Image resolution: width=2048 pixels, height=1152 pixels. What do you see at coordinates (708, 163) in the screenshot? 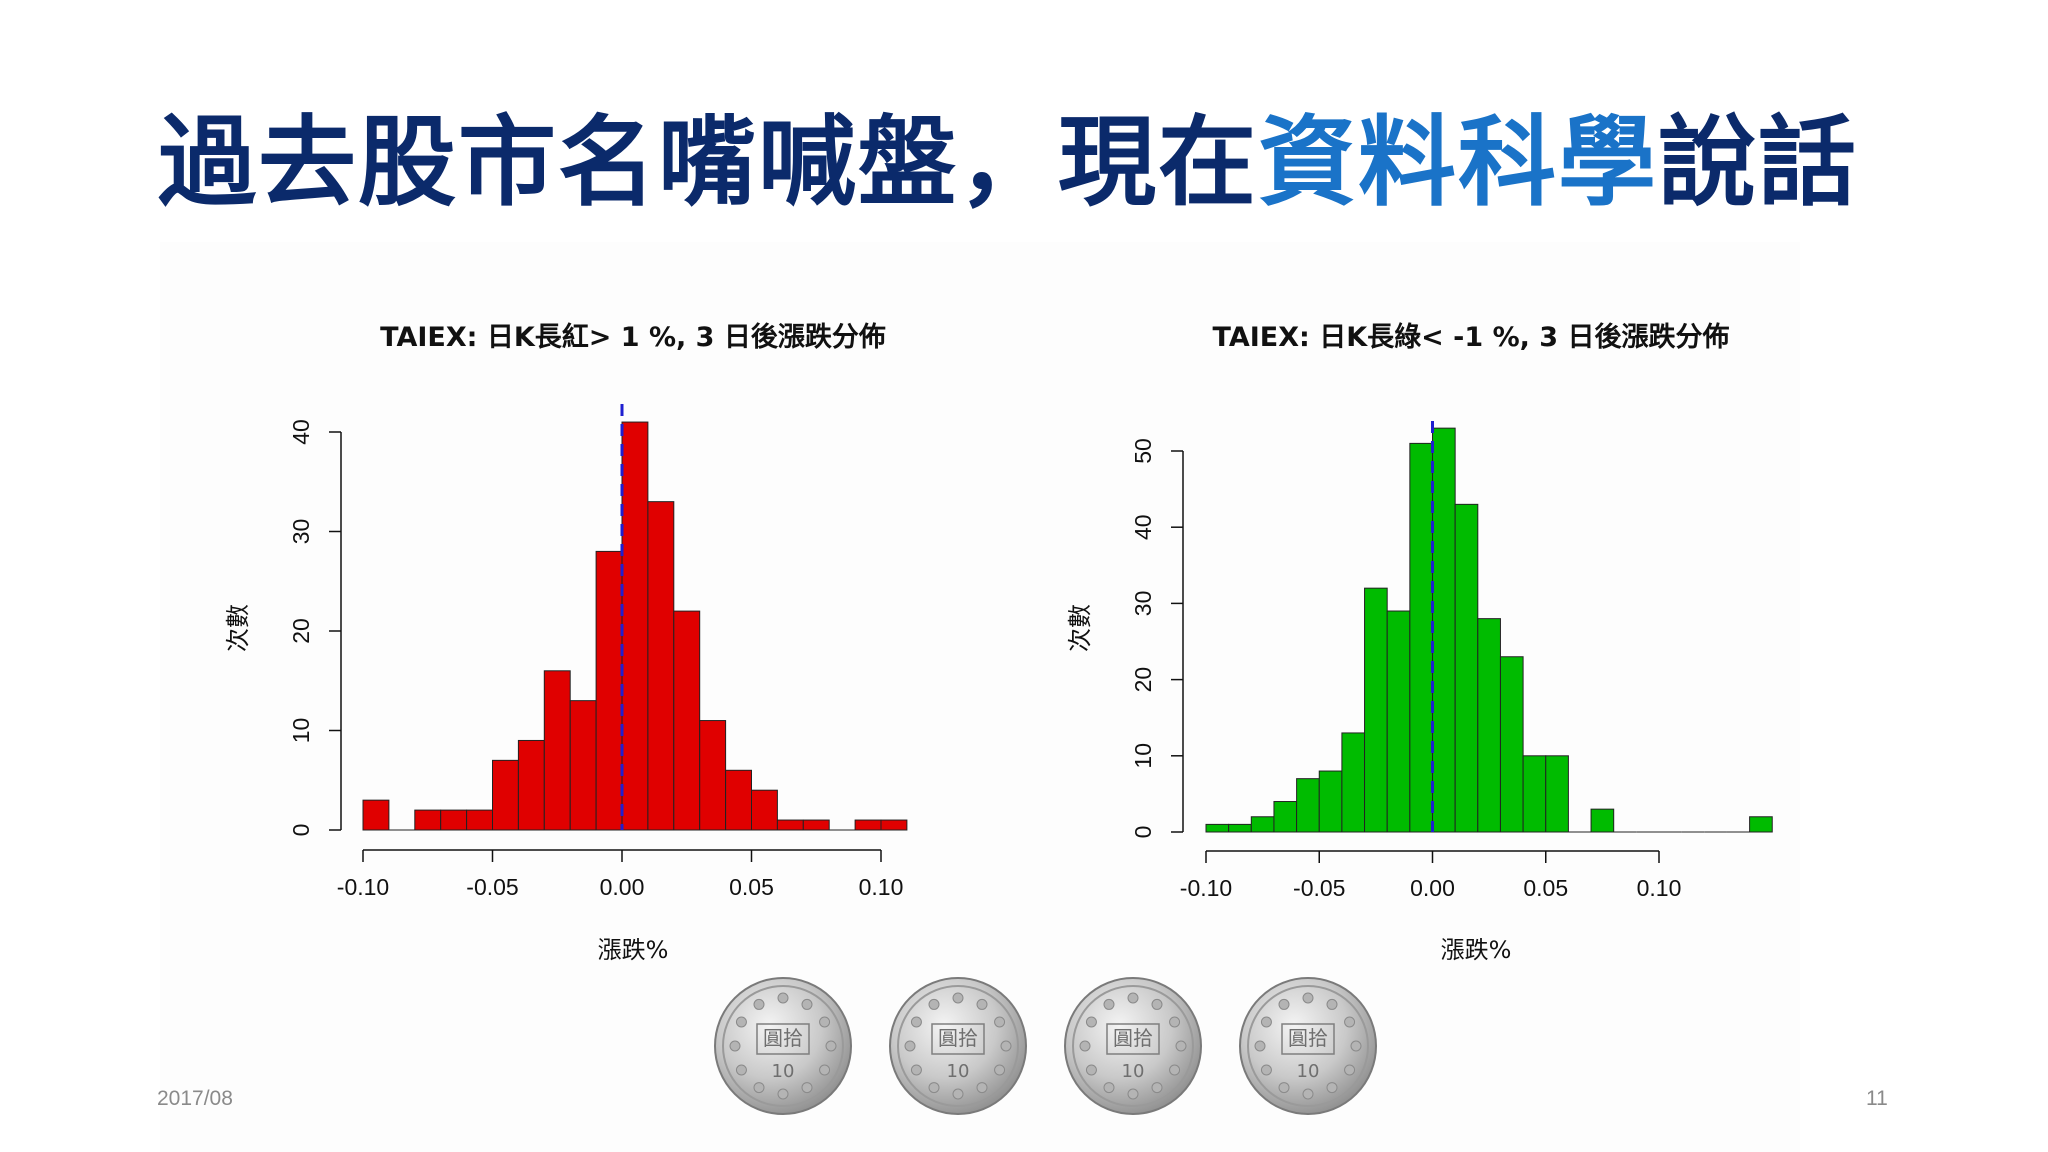
I see `title-part-1: 過去股市名嘴喊盤，現在` at bounding box center [708, 163].